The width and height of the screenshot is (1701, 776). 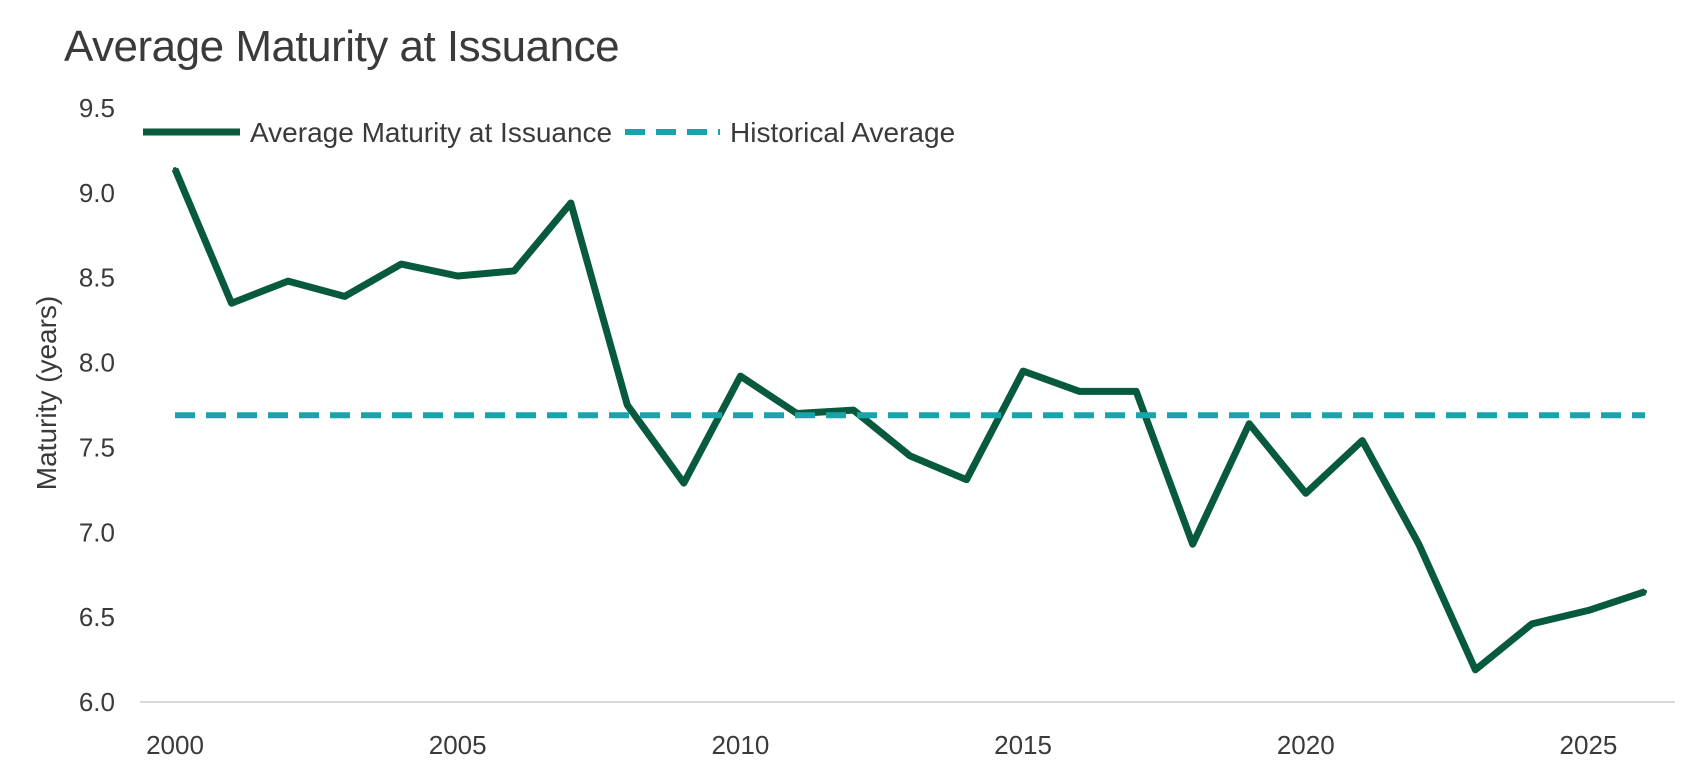 What do you see at coordinates (342, 46) in the screenshot?
I see `chart-title: Average Maturity at Issuance` at bounding box center [342, 46].